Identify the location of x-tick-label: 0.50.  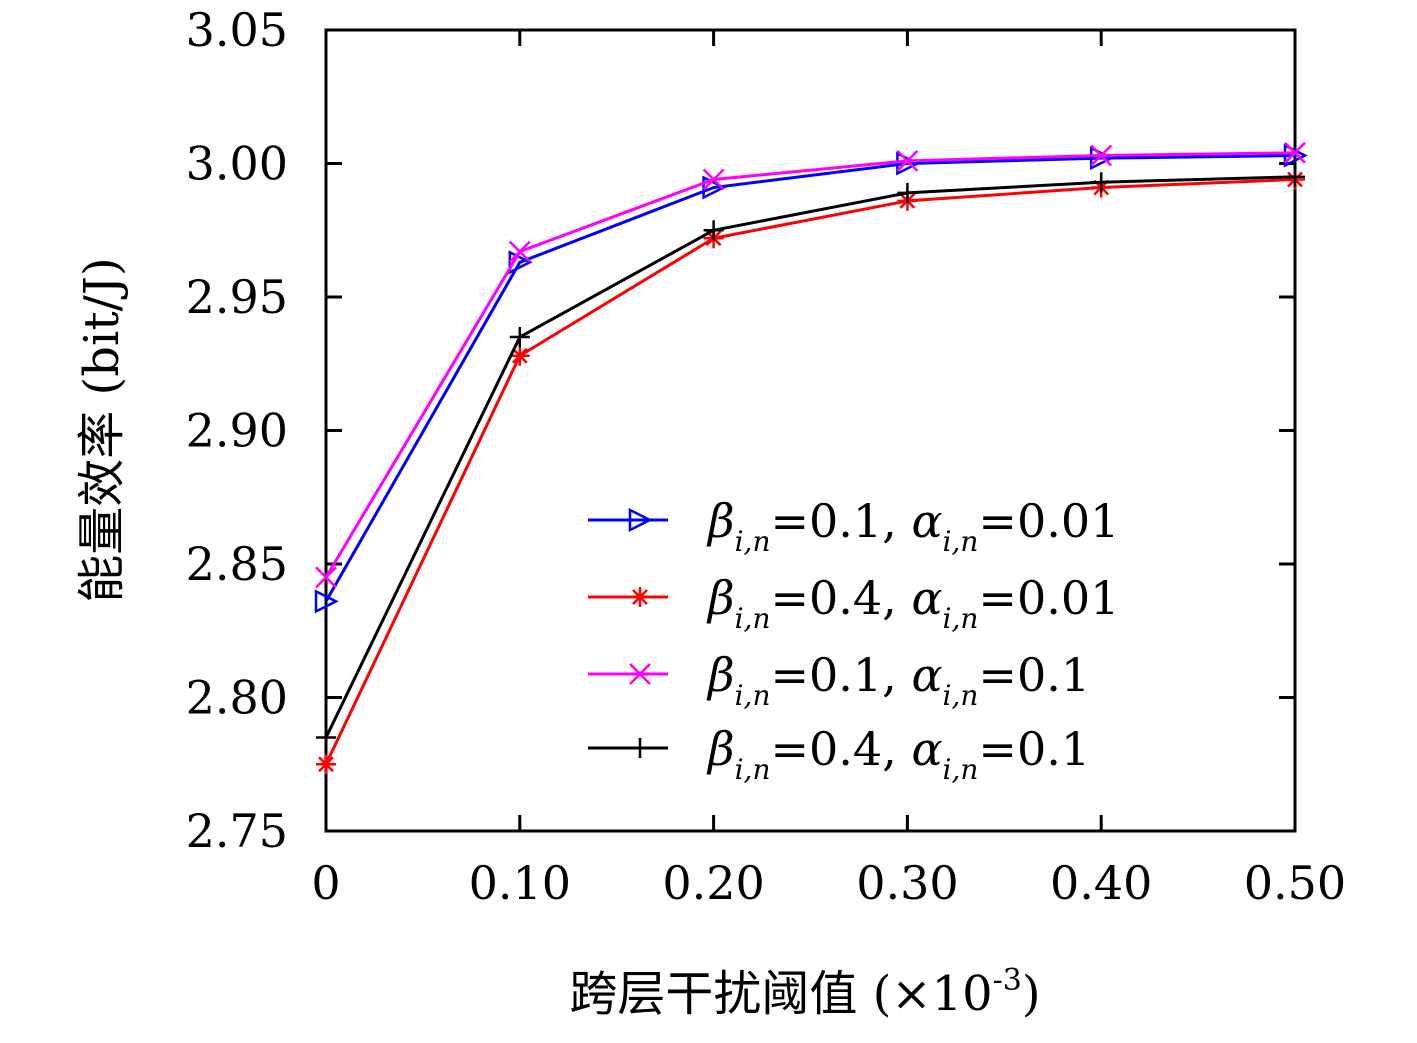
(1295, 883).